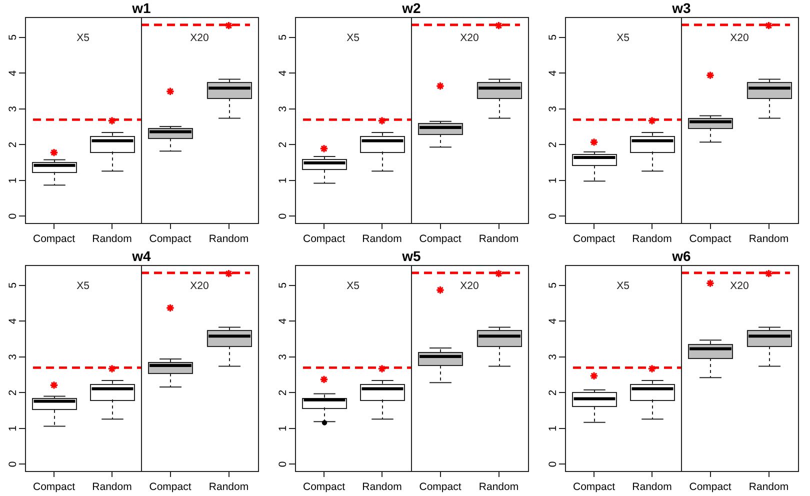  Describe the element at coordinates (141, 256) in the screenshot. I see `chart-title: w4` at that location.